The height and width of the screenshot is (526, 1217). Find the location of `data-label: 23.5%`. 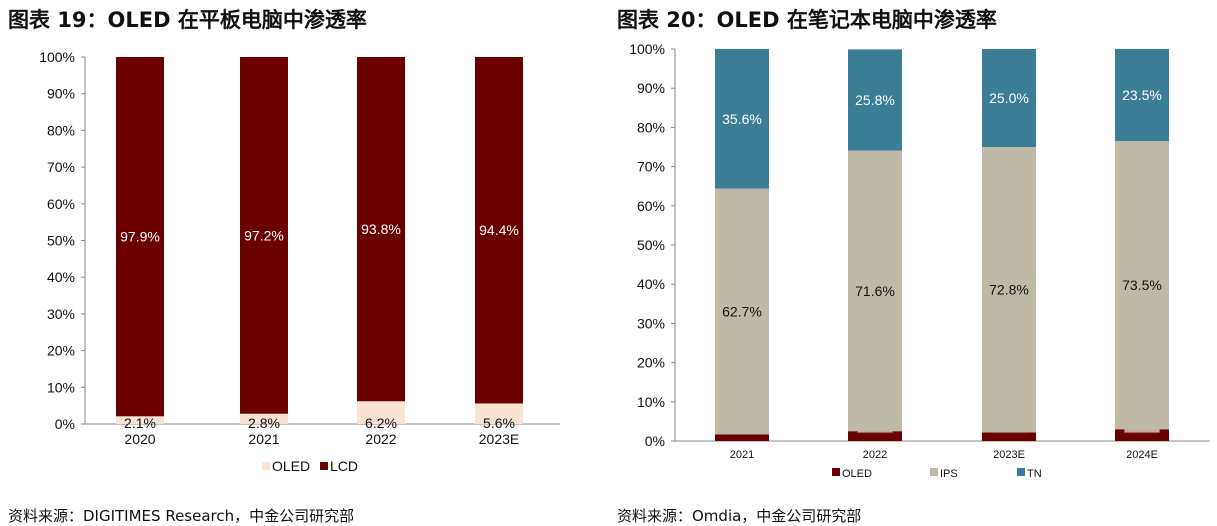

data-label: 23.5% is located at coordinates (1142, 95).